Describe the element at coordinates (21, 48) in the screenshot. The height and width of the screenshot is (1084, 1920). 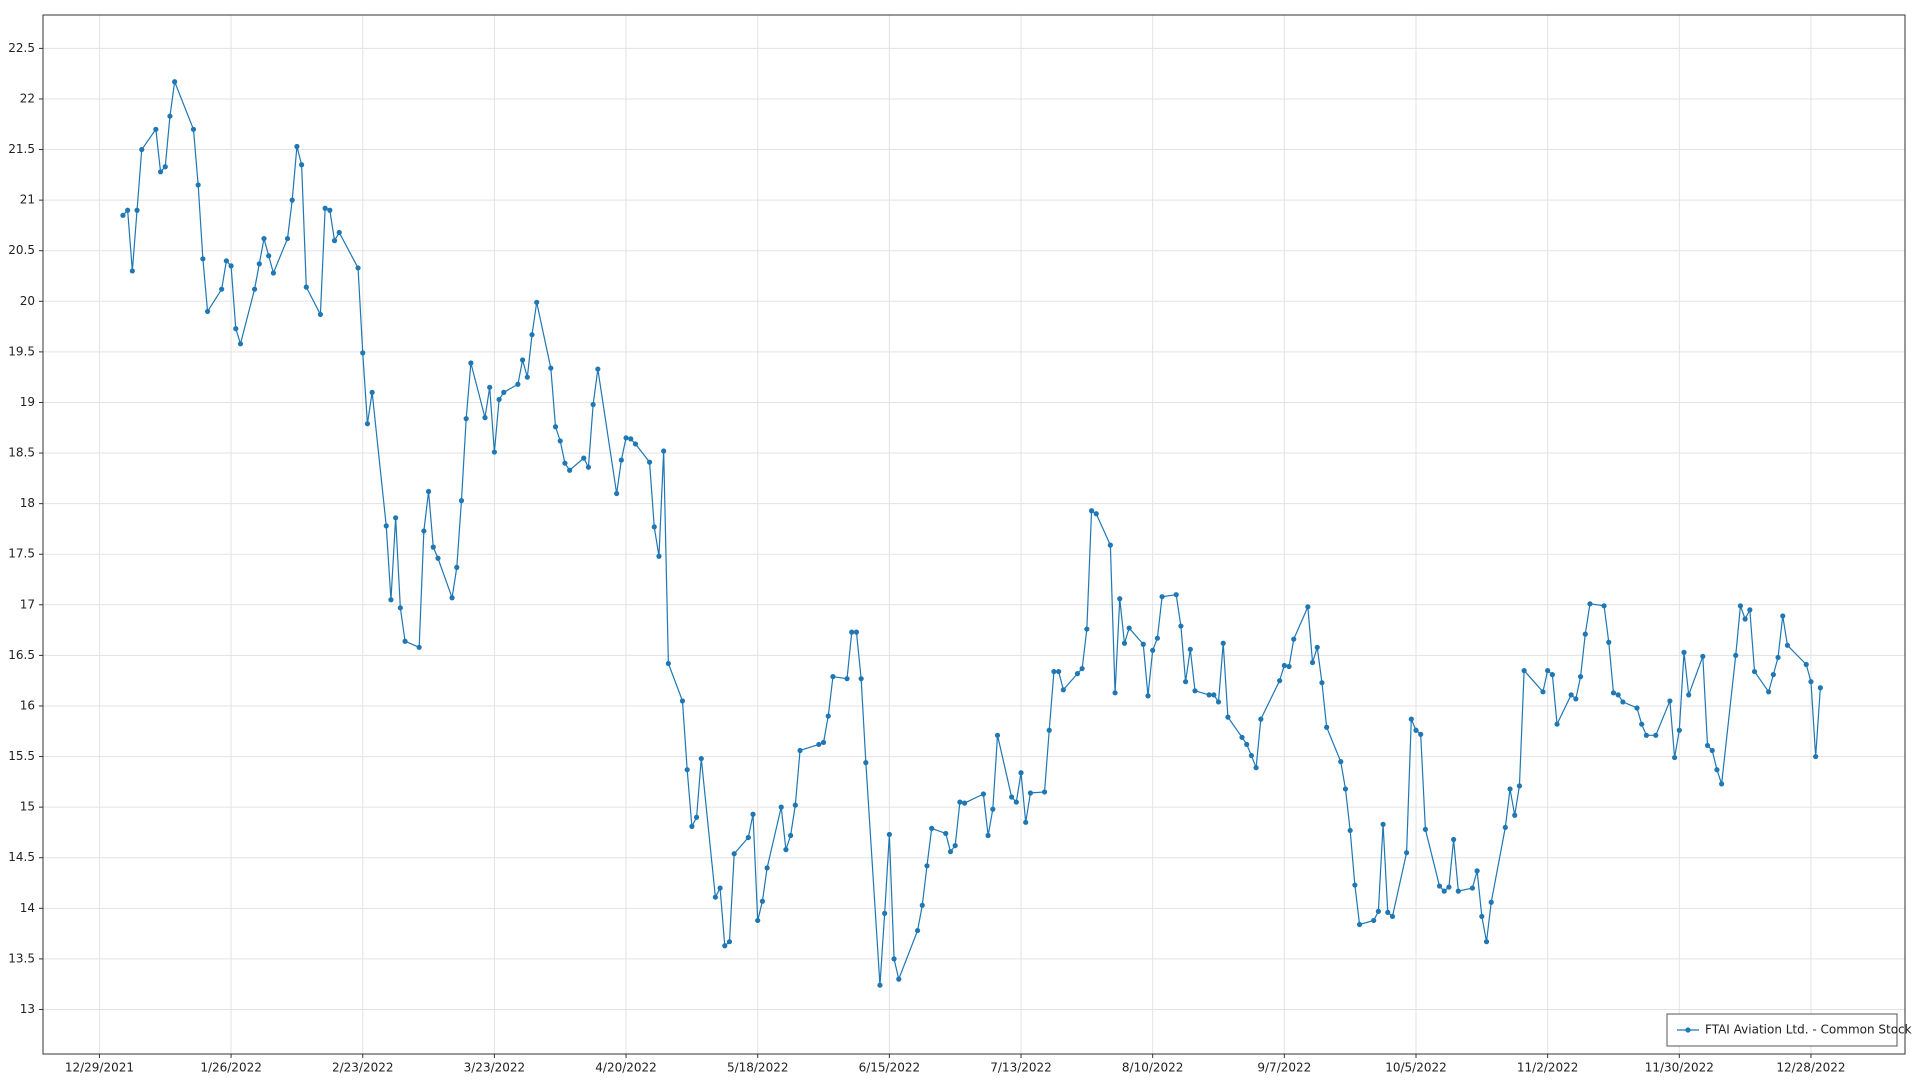
I see `y-tick-label: 22.5` at that location.